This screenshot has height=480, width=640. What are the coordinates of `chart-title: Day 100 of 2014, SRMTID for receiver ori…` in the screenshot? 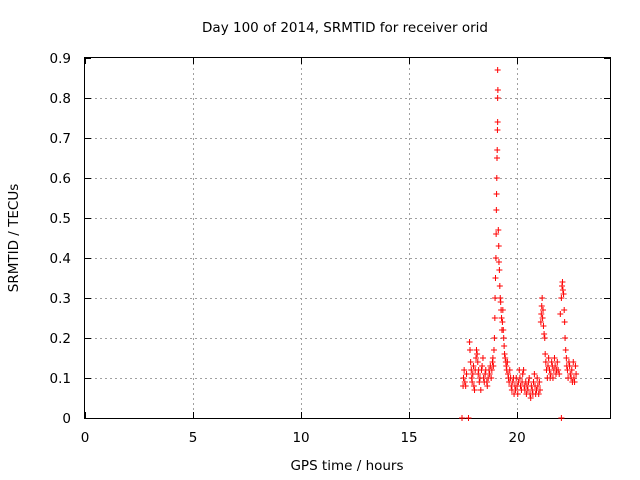 It's located at (345, 28).